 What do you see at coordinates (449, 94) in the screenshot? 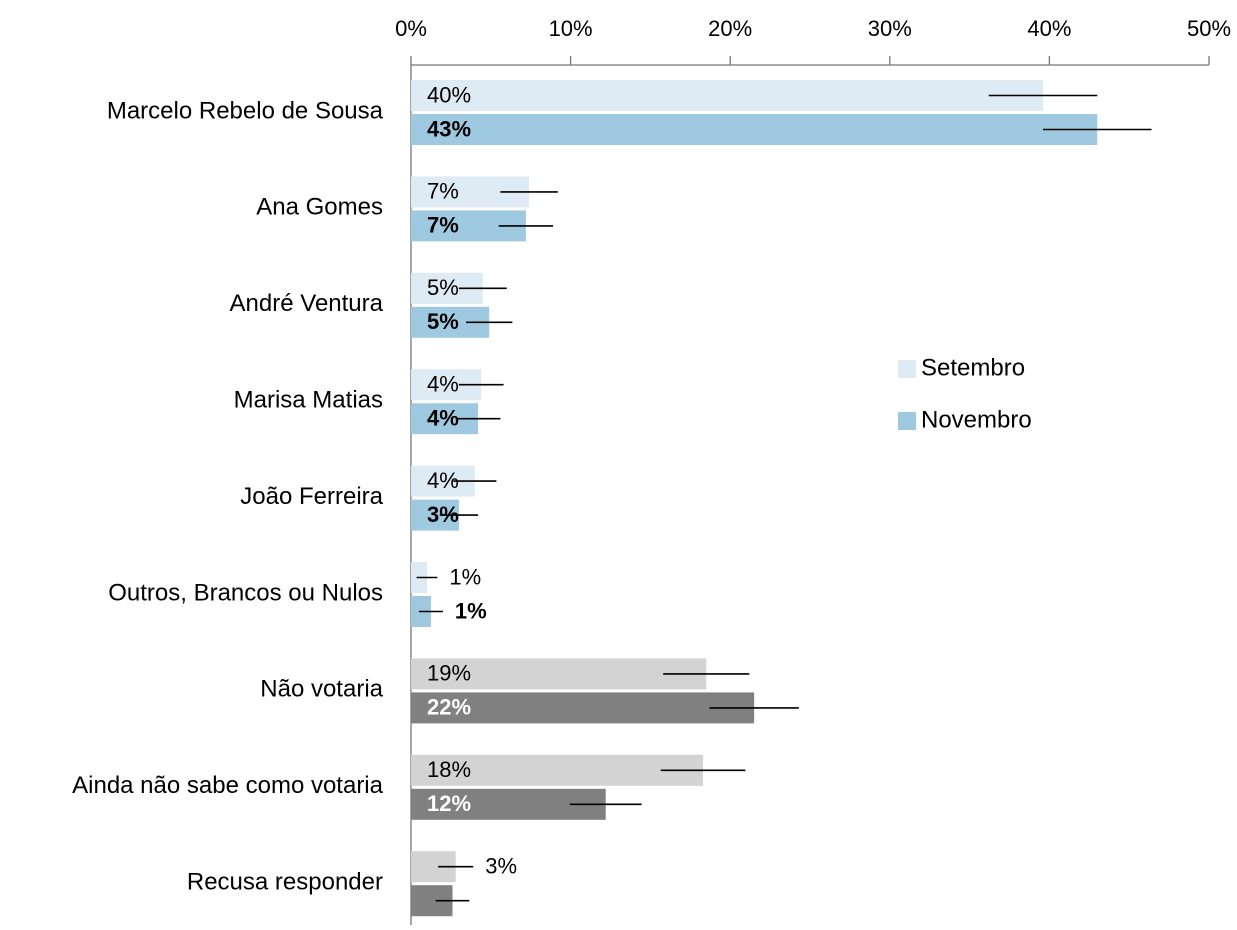
I see `value-label: 40%` at bounding box center [449, 94].